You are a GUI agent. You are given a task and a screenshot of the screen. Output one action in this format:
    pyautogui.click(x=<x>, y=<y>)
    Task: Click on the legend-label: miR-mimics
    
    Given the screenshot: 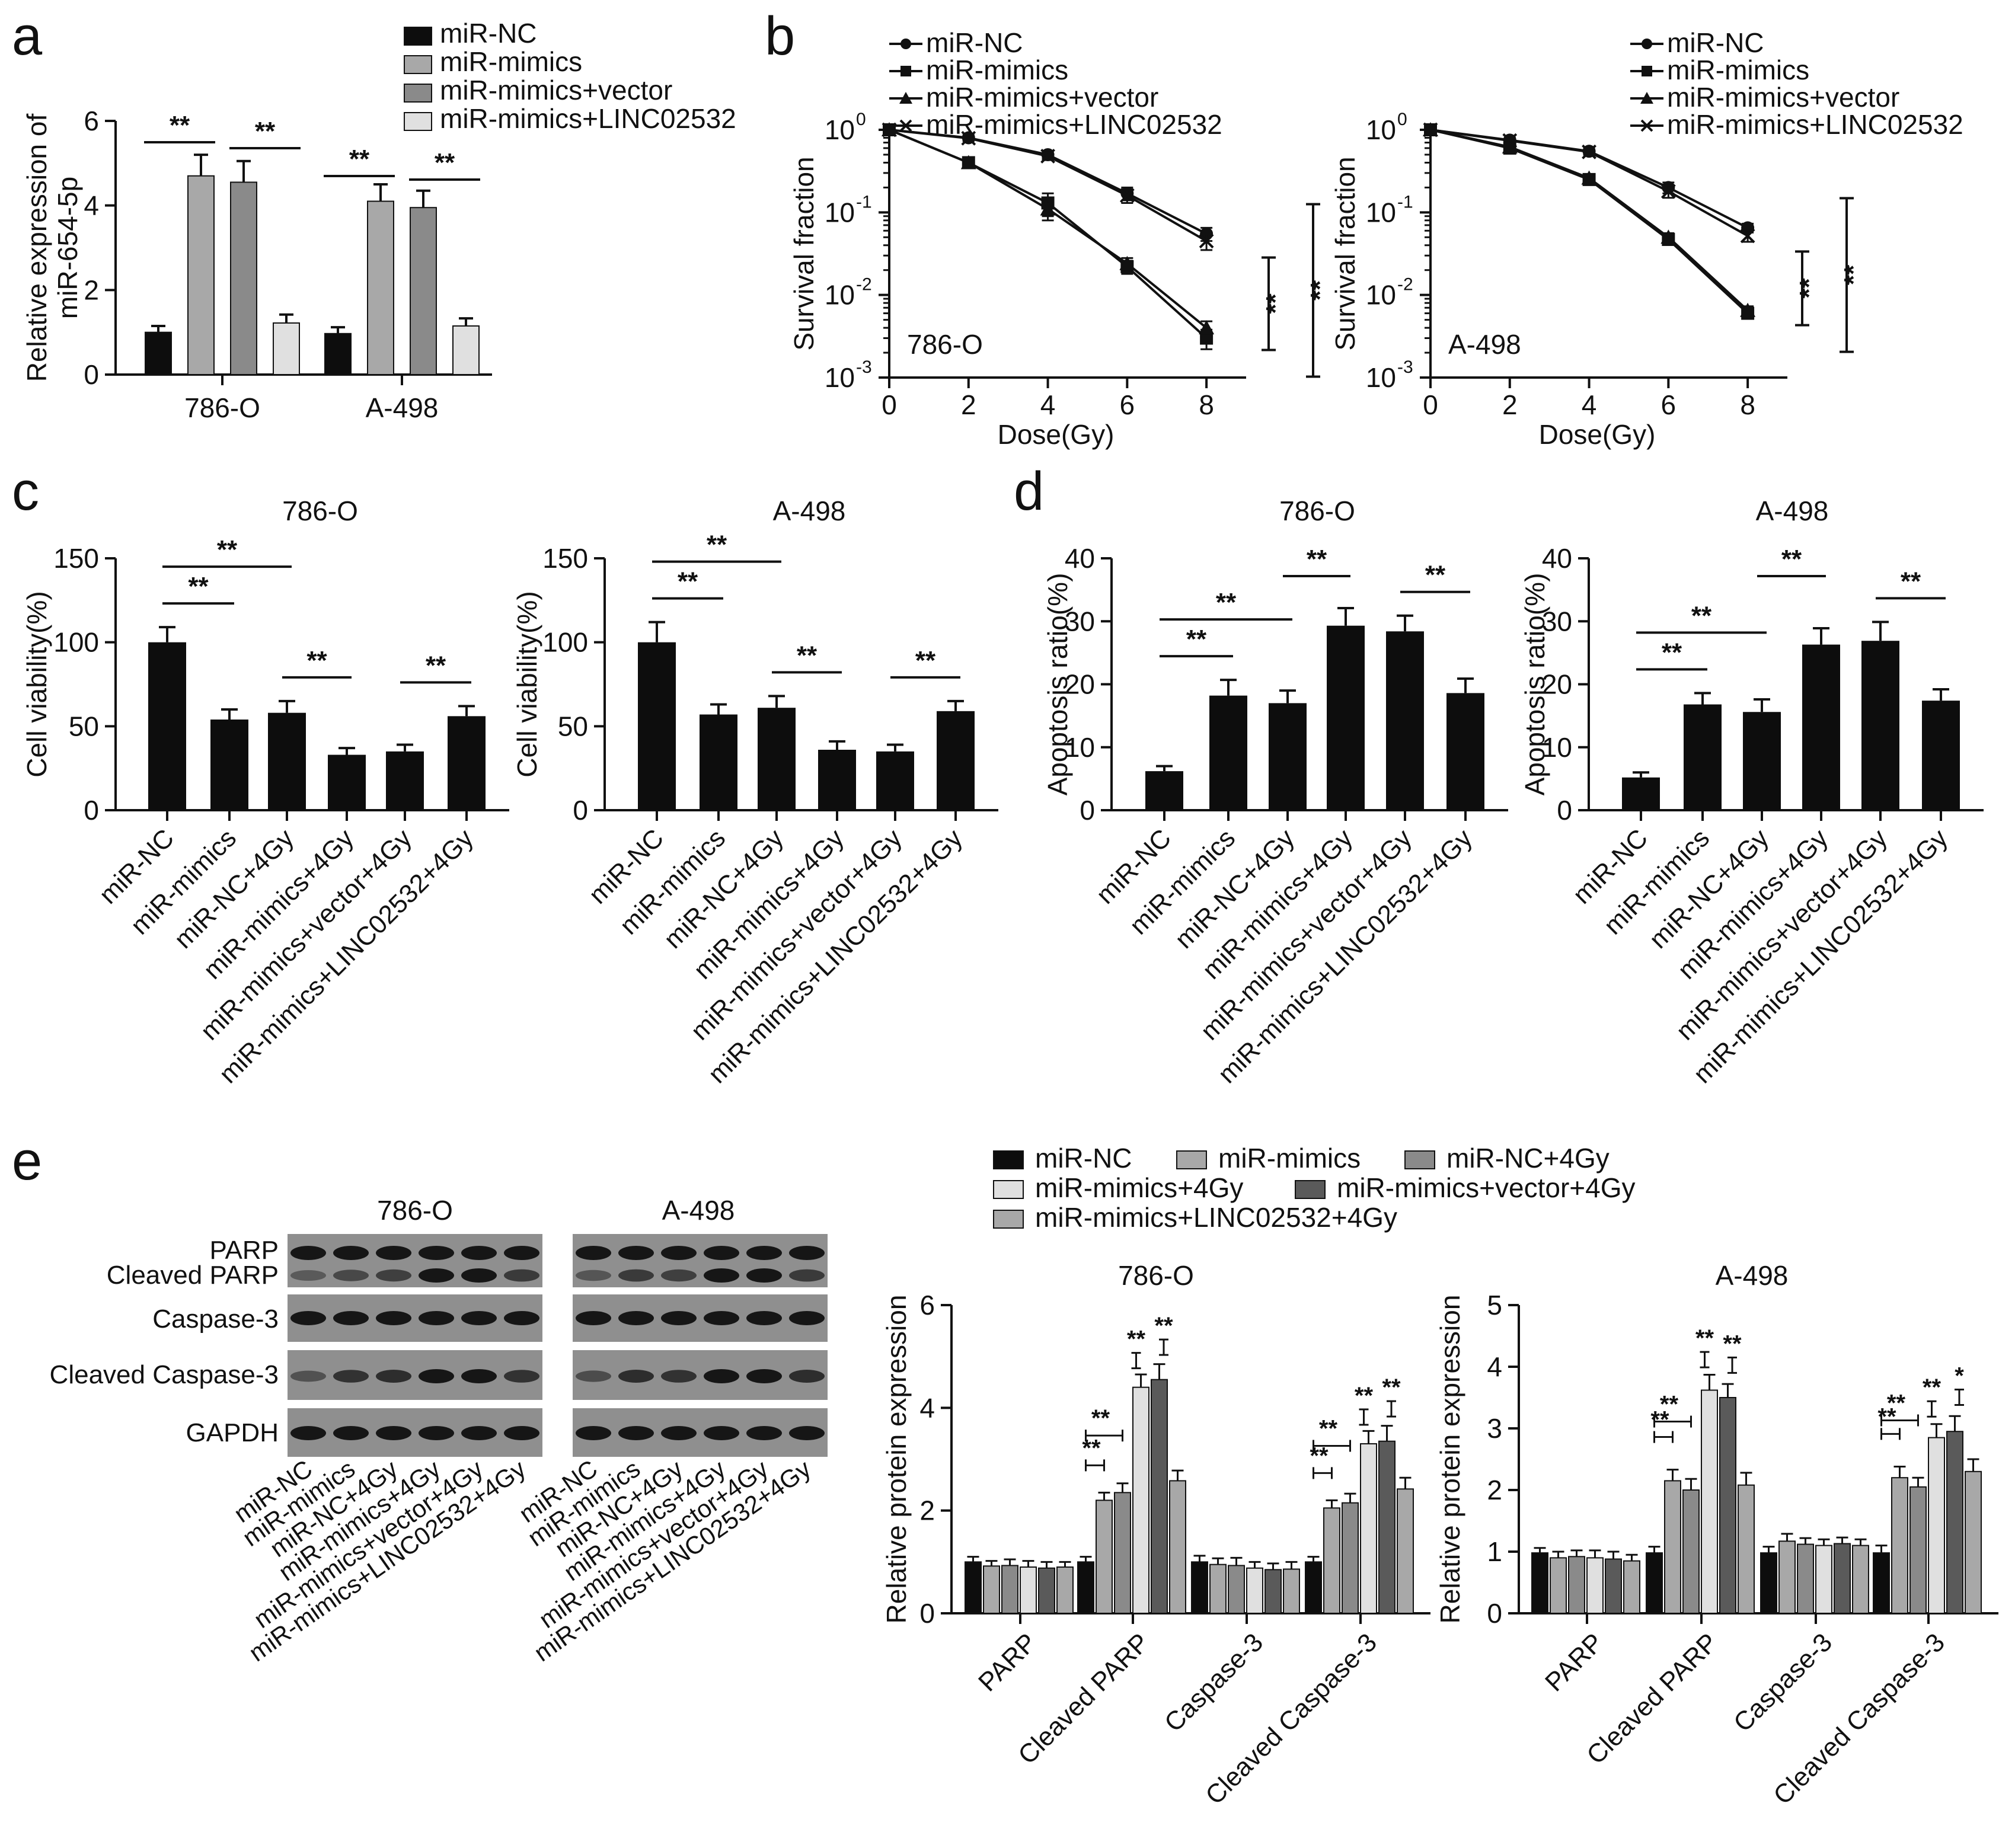 What is the action you would take?
    pyautogui.click(x=997, y=70)
    